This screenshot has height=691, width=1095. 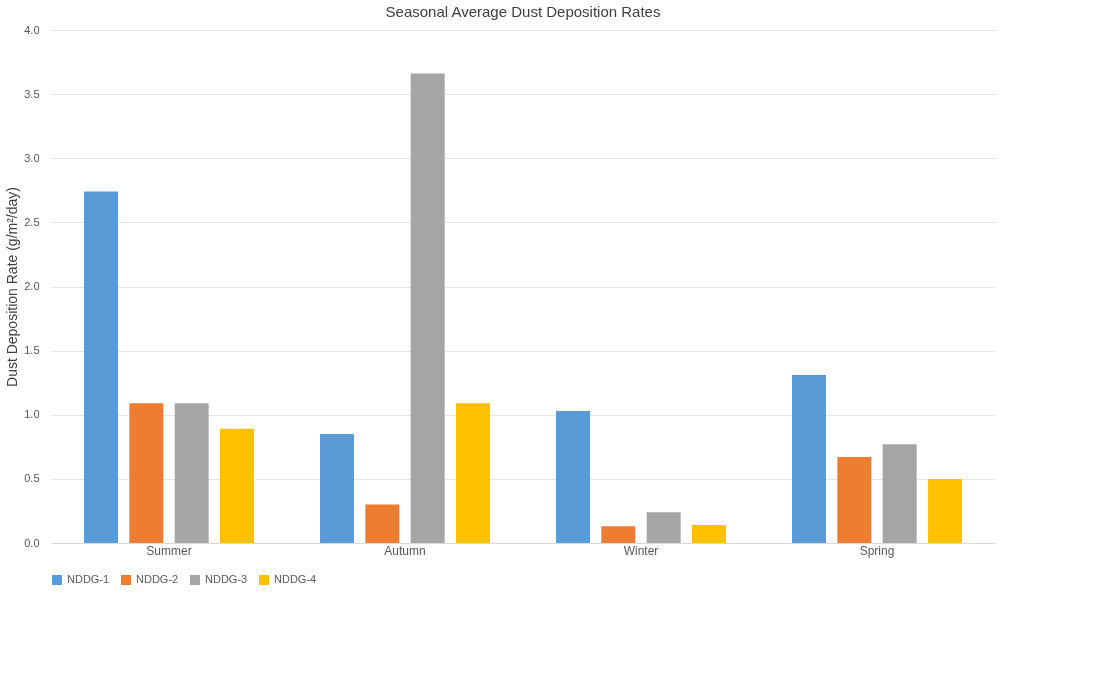 I want to click on y-tick-label: 2.5, so click(x=32, y=221).